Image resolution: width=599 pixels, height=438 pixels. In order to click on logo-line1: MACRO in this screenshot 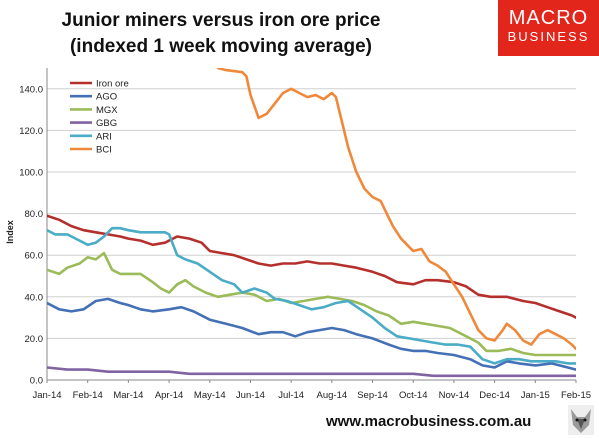, I will do `click(548, 18)`.